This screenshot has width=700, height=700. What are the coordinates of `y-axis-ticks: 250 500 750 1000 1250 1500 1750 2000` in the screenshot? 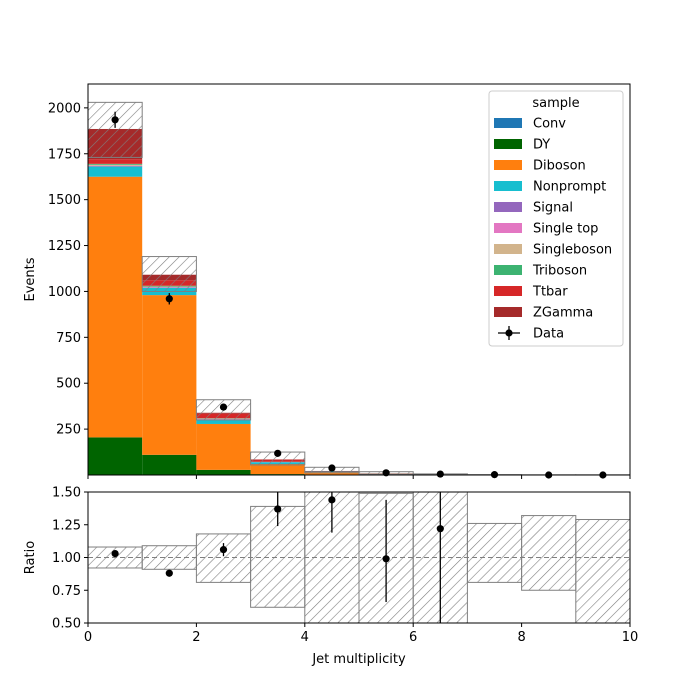 It's located at (68, 269).